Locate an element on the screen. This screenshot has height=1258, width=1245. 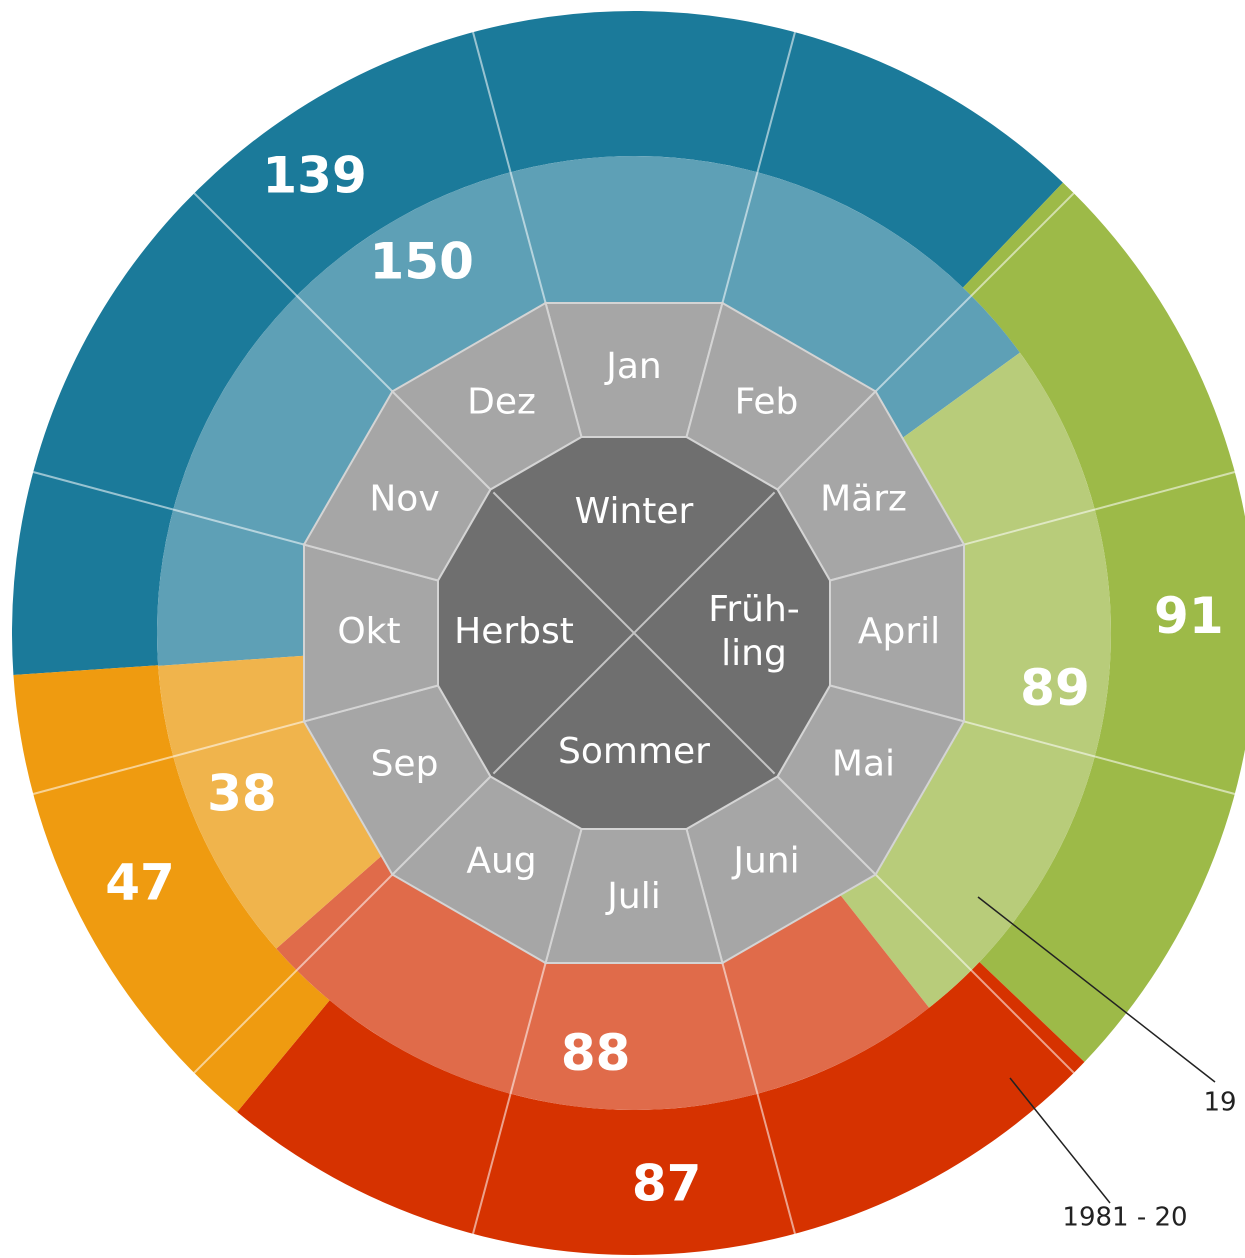
value-label: 88 is located at coordinates (596, 1053).